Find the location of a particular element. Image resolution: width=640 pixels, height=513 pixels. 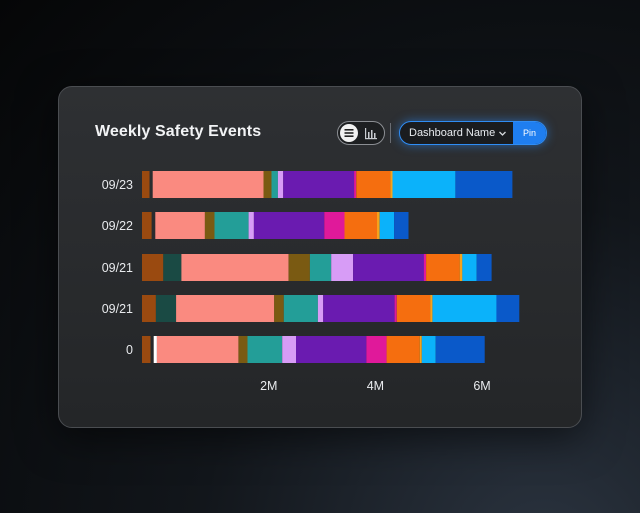

dashboard-name-dropdown: Dashboard Name Pin is located at coordinates (473, 133).